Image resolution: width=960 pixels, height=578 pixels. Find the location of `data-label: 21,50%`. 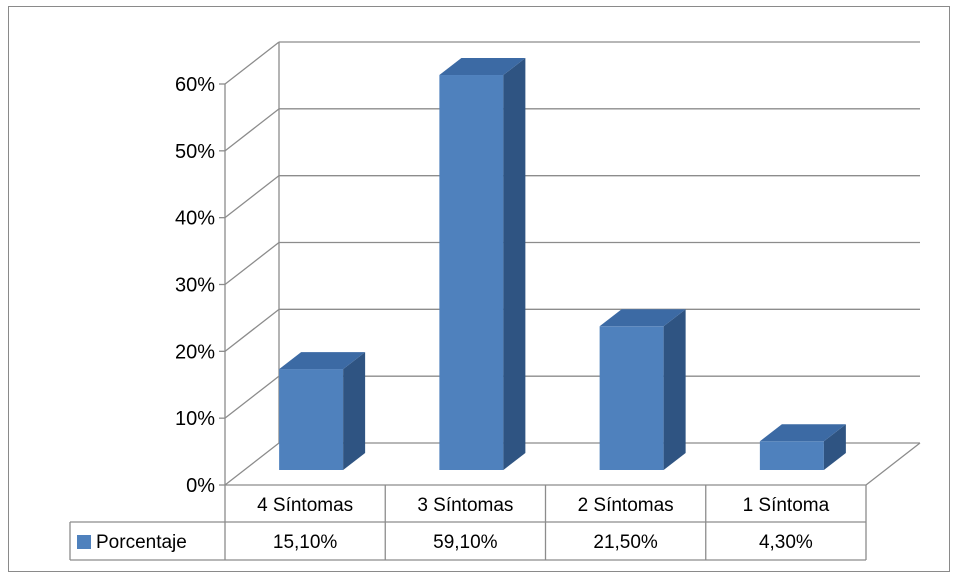

data-label: 21,50% is located at coordinates (625, 542).